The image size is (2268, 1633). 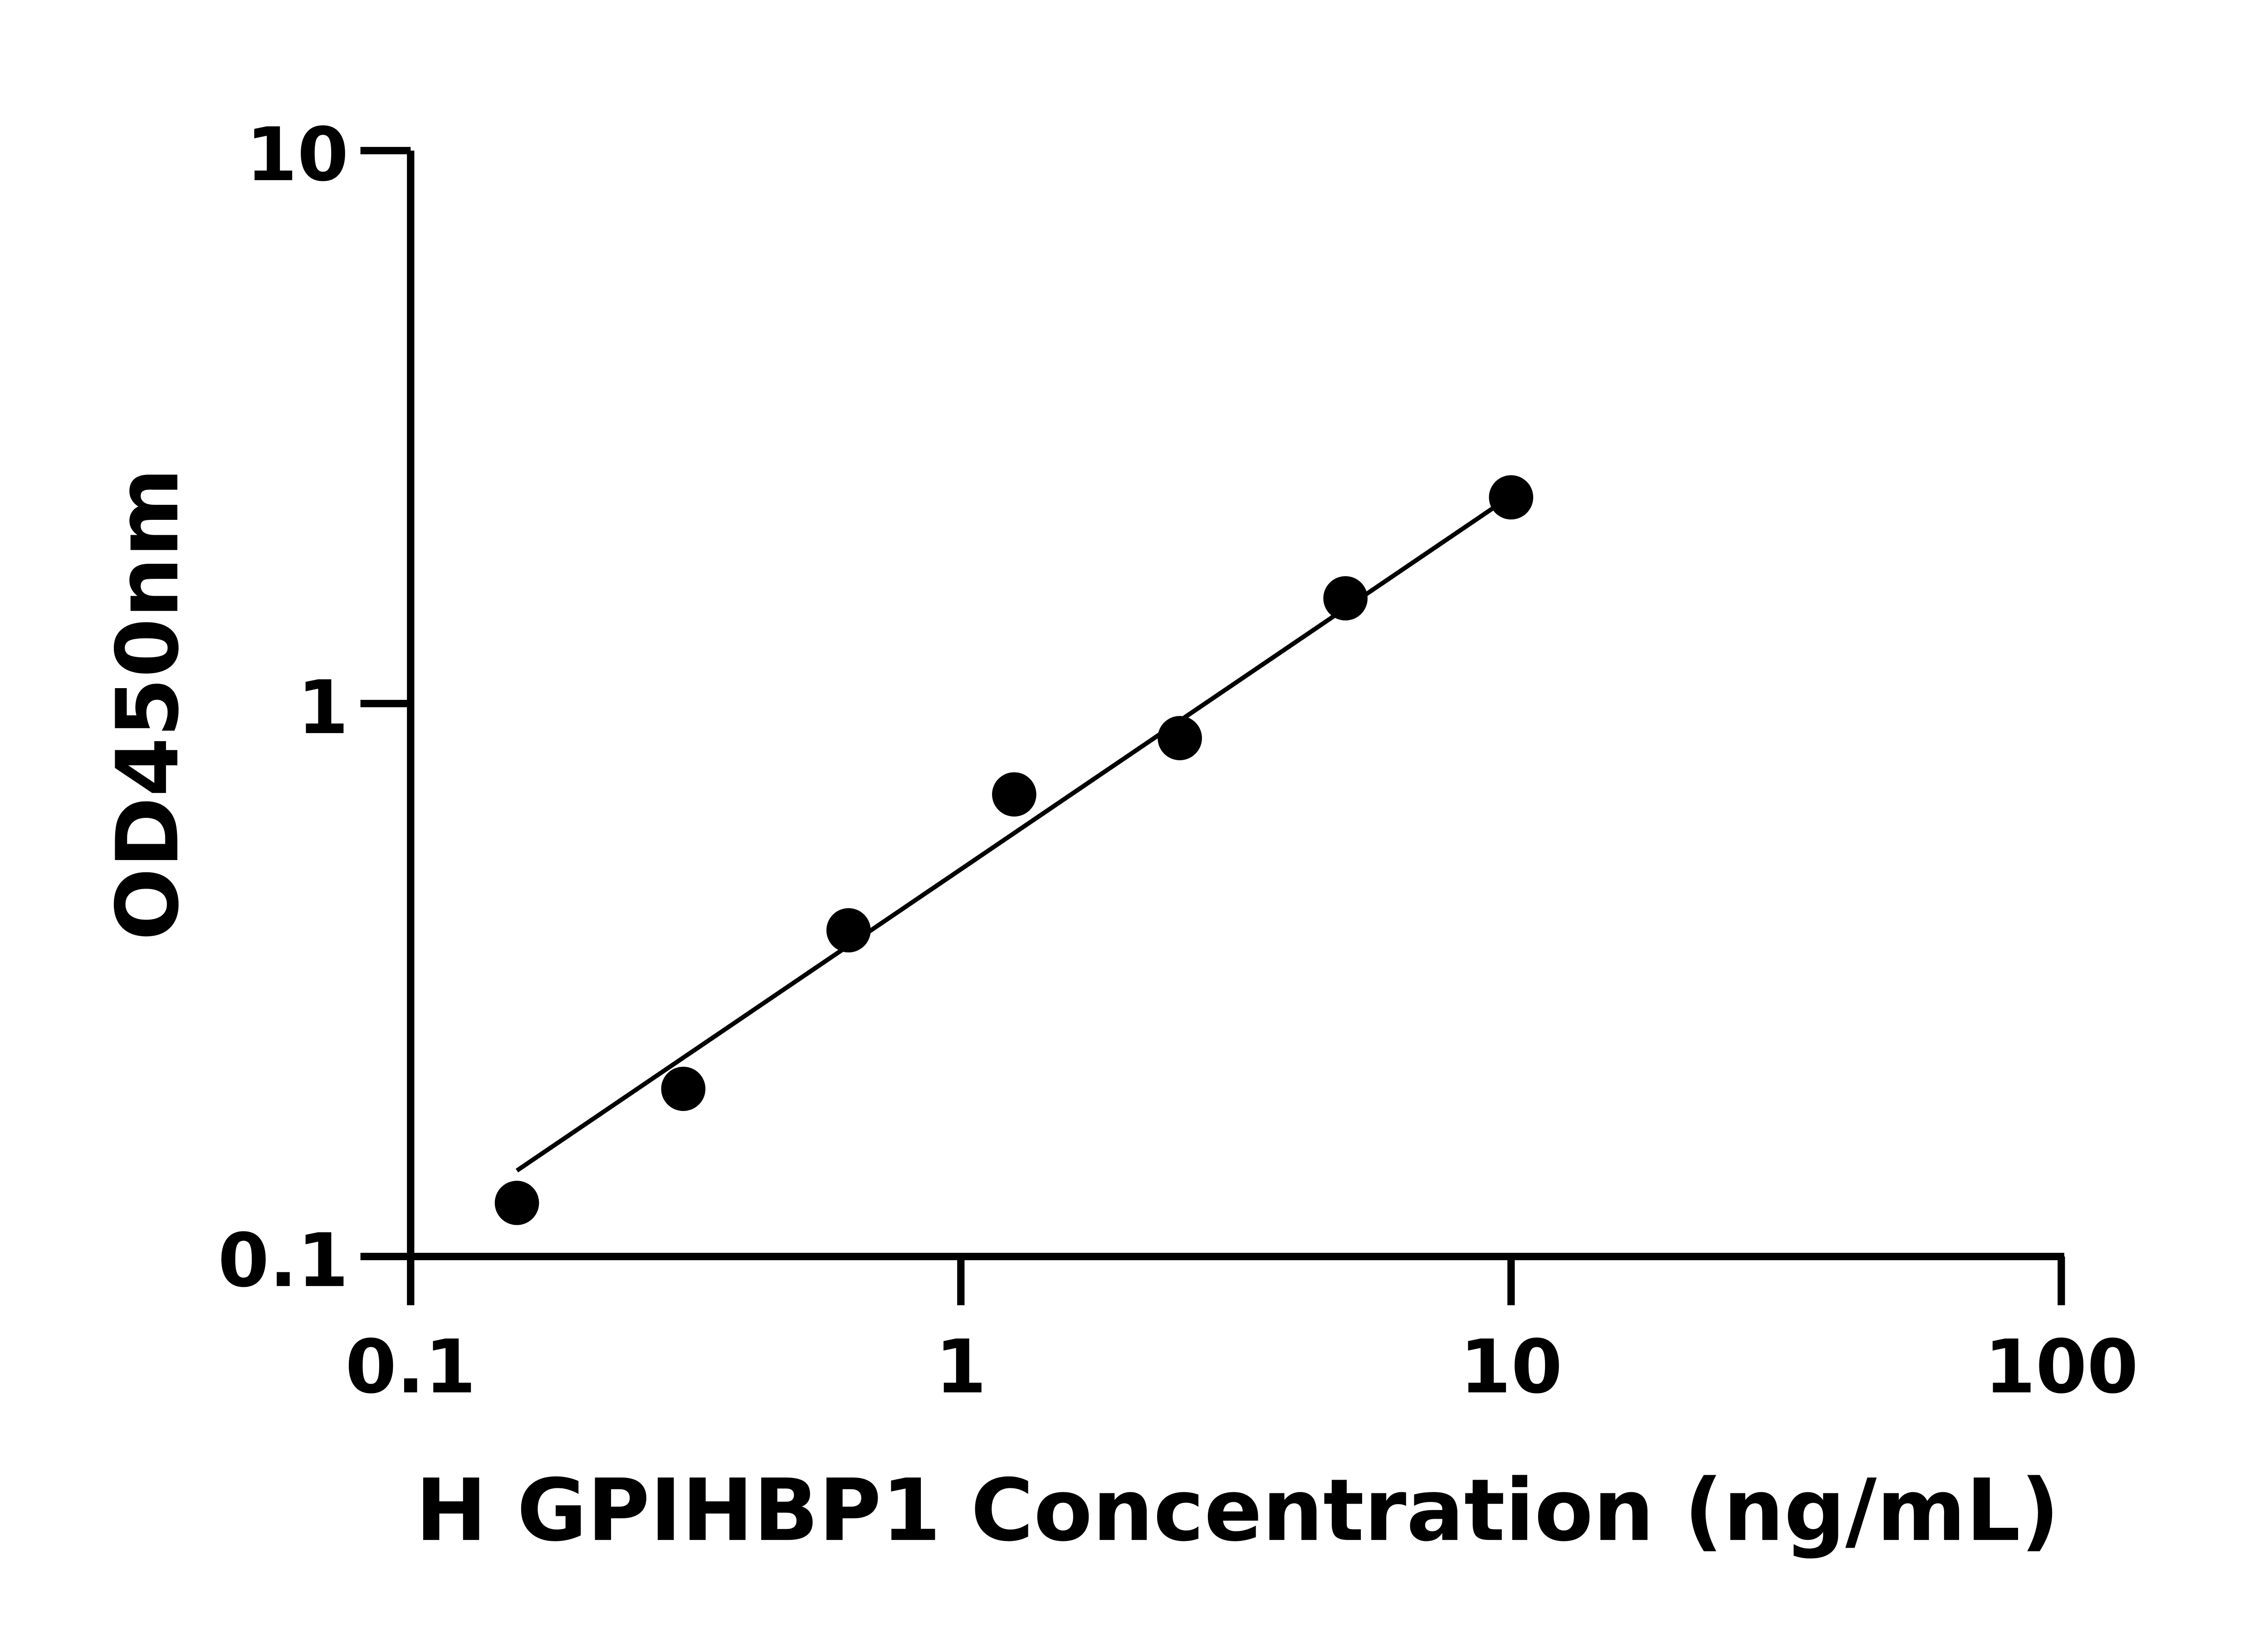 What do you see at coordinates (283, 1261) in the screenshot?
I see `y-tick-label: 0.1` at bounding box center [283, 1261].